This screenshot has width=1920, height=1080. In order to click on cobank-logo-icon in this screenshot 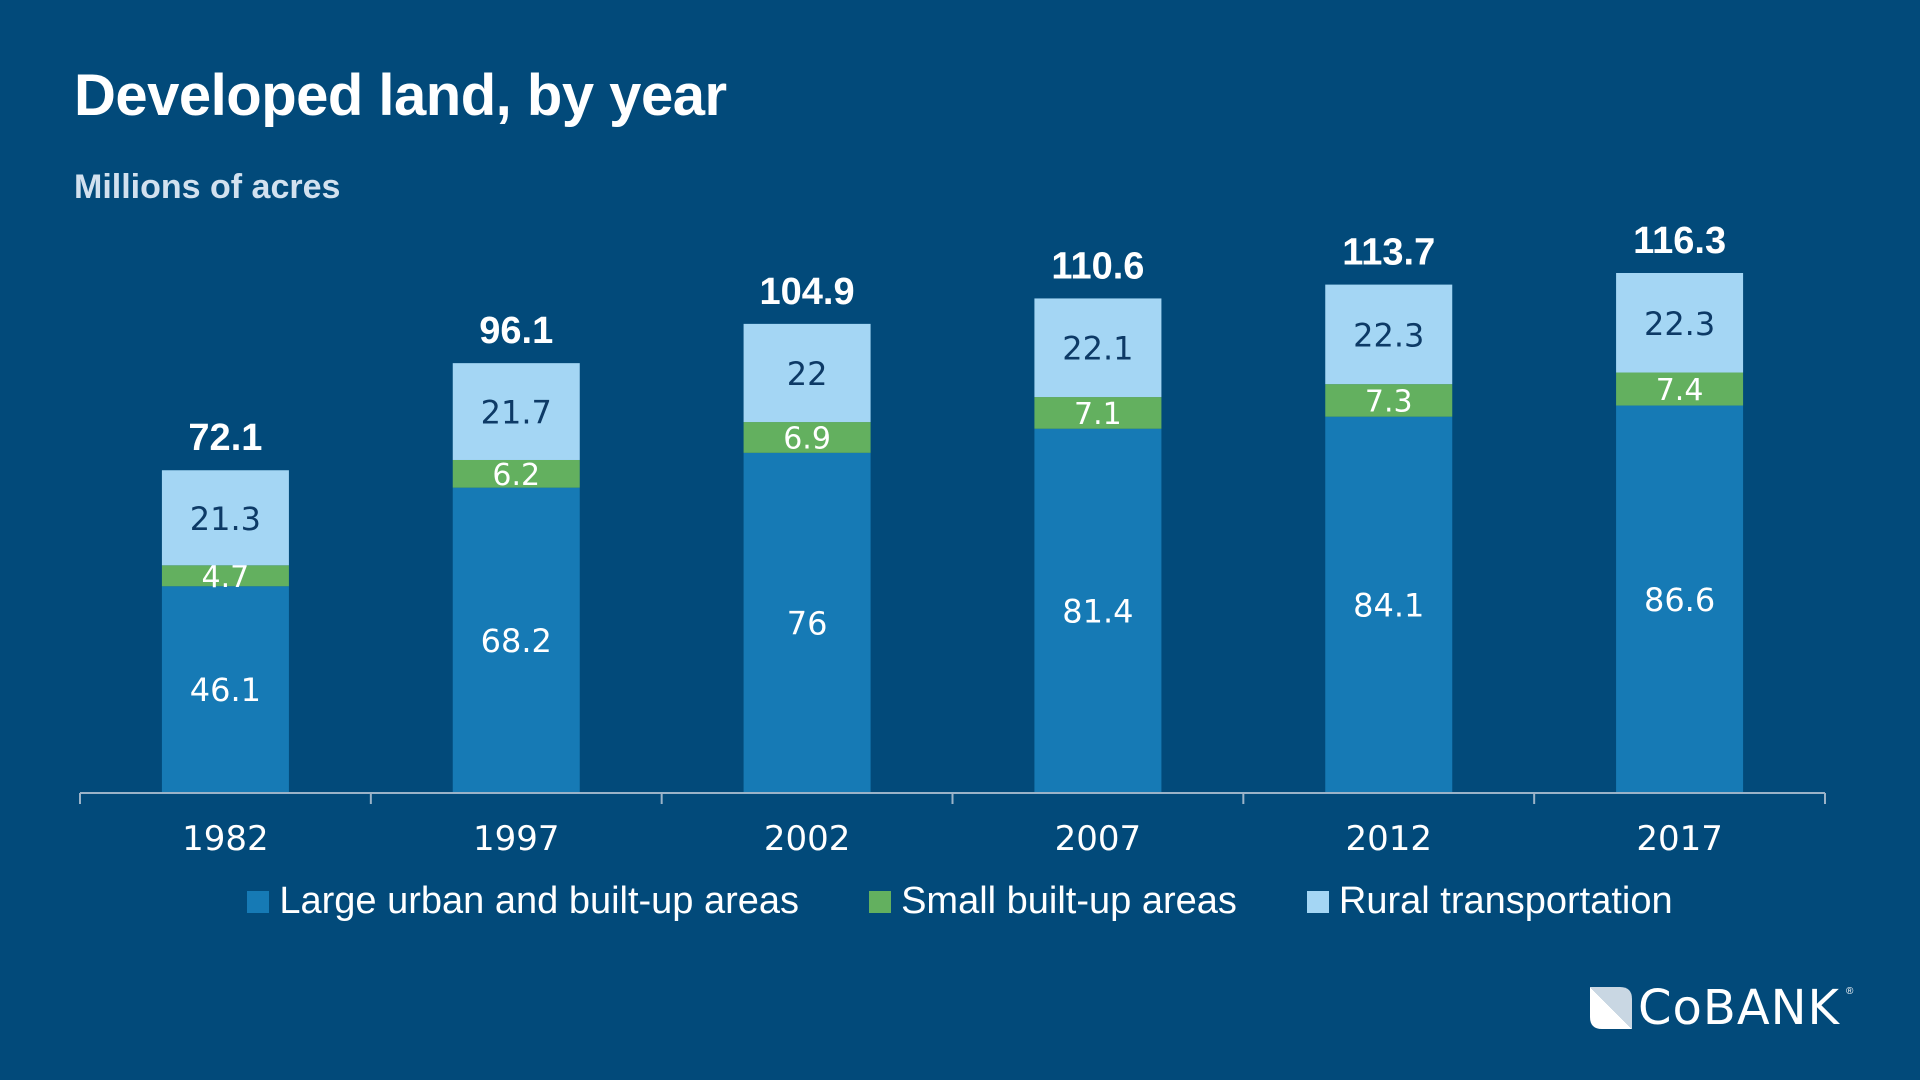, I will do `click(1611, 1008)`.